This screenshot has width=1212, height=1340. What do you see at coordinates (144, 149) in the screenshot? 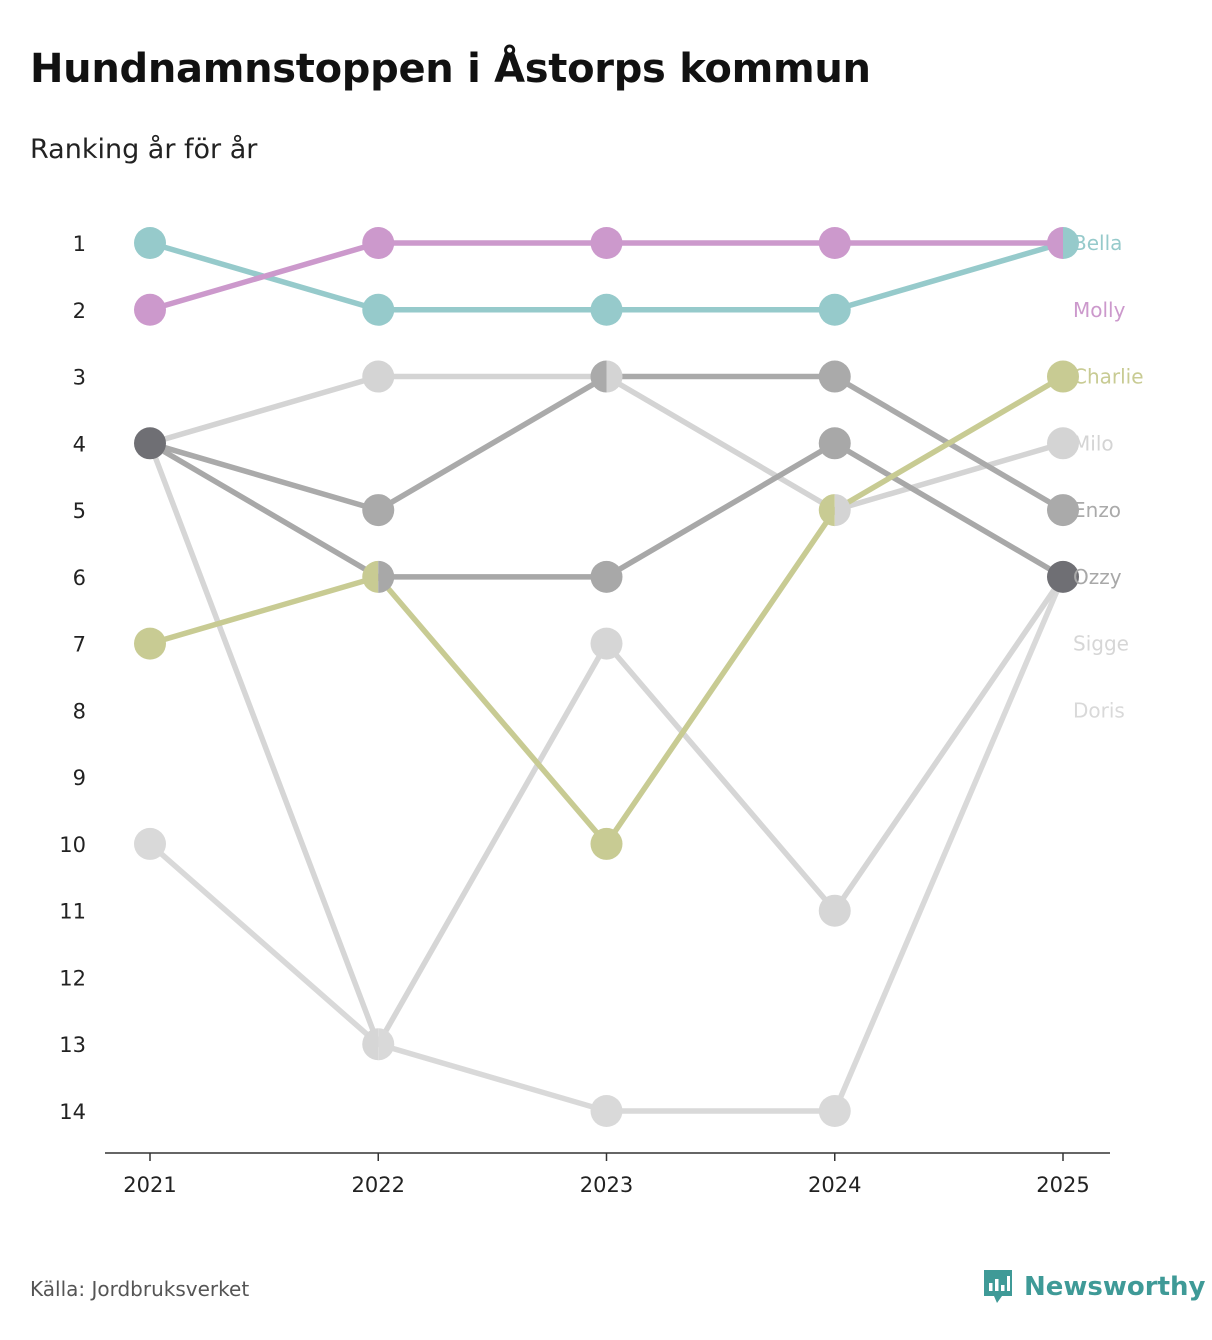
I see `chart-subtitle: Ranking år för år` at bounding box center [144, 149].